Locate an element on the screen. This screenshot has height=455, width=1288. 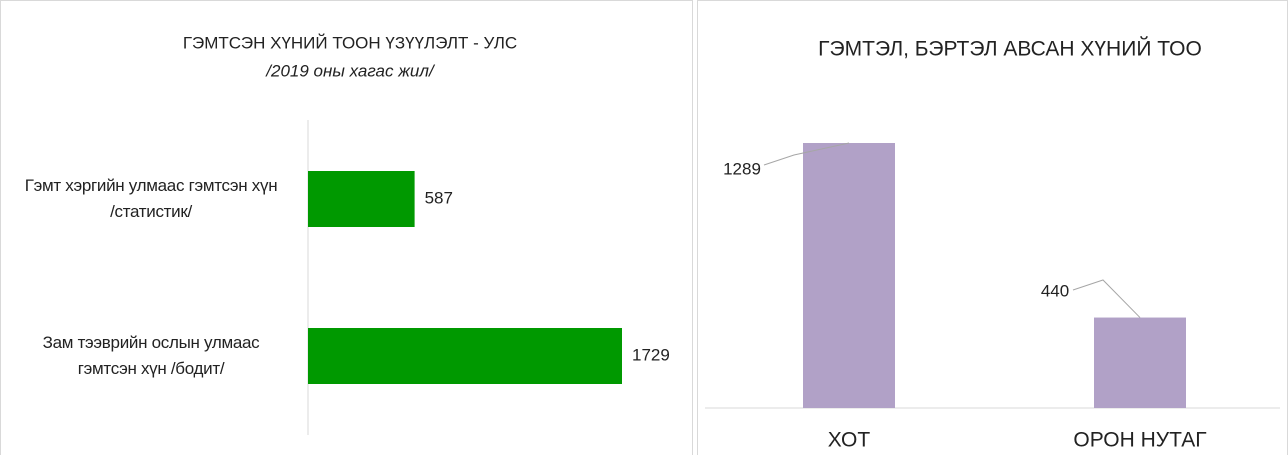
value-label: 1729 is located at coordinates (651, 354).